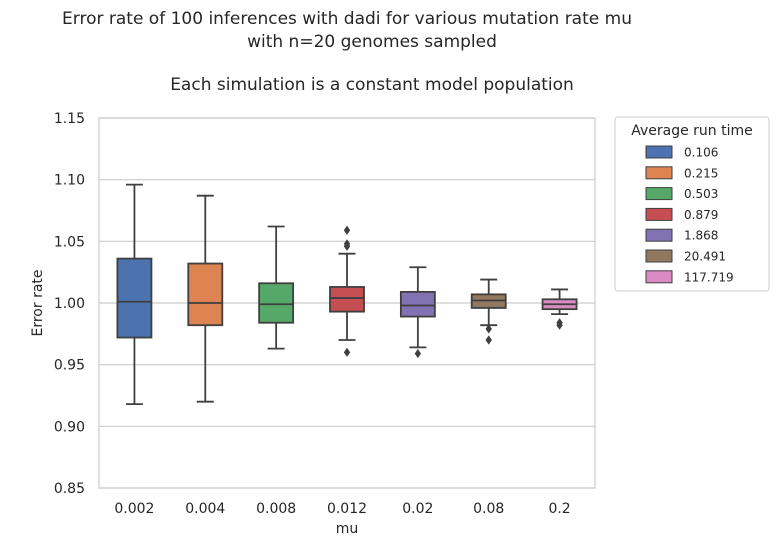  Describe the element at coordinates (69, 181) in the screenshot. I see `y-tick-label: 1.10` at that location.